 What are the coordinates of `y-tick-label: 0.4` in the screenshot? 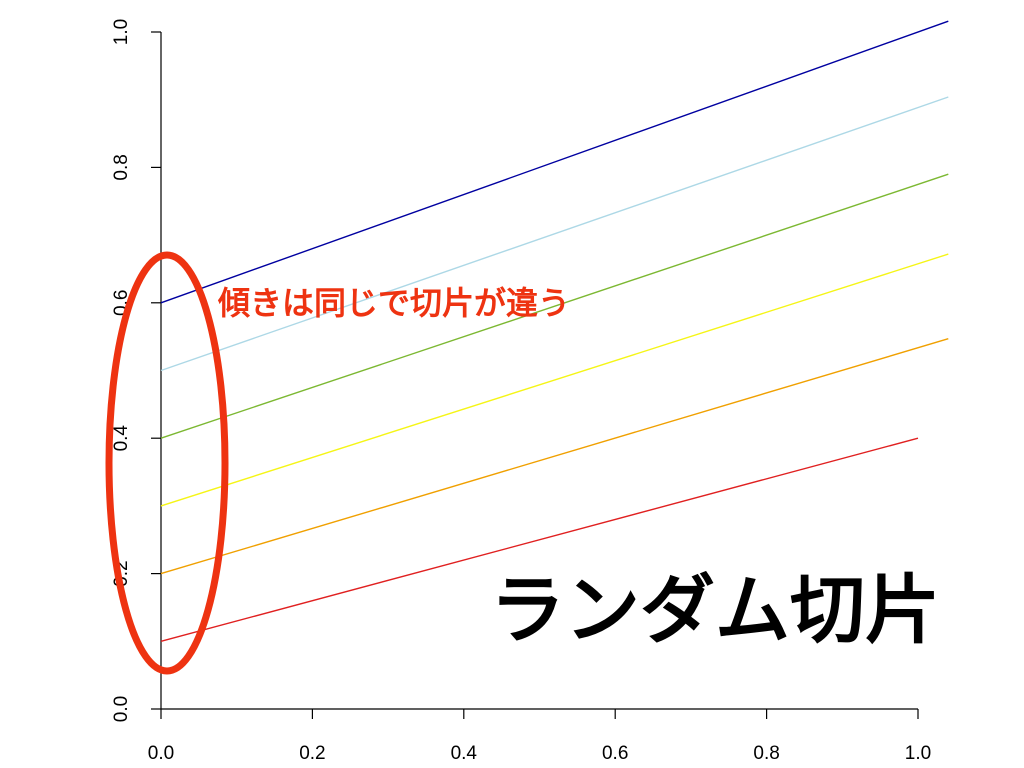 It's located at (121, 438).